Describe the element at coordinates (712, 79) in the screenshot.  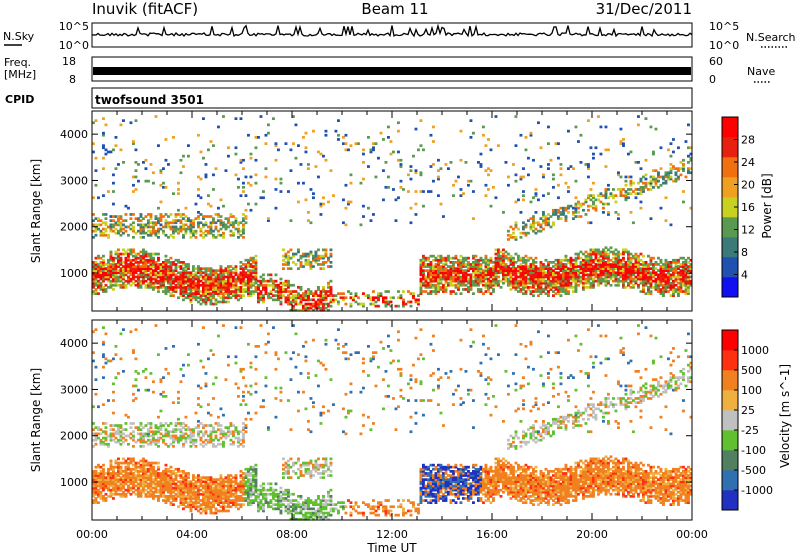
I see `nave-tick-bottom: 0` at that location.